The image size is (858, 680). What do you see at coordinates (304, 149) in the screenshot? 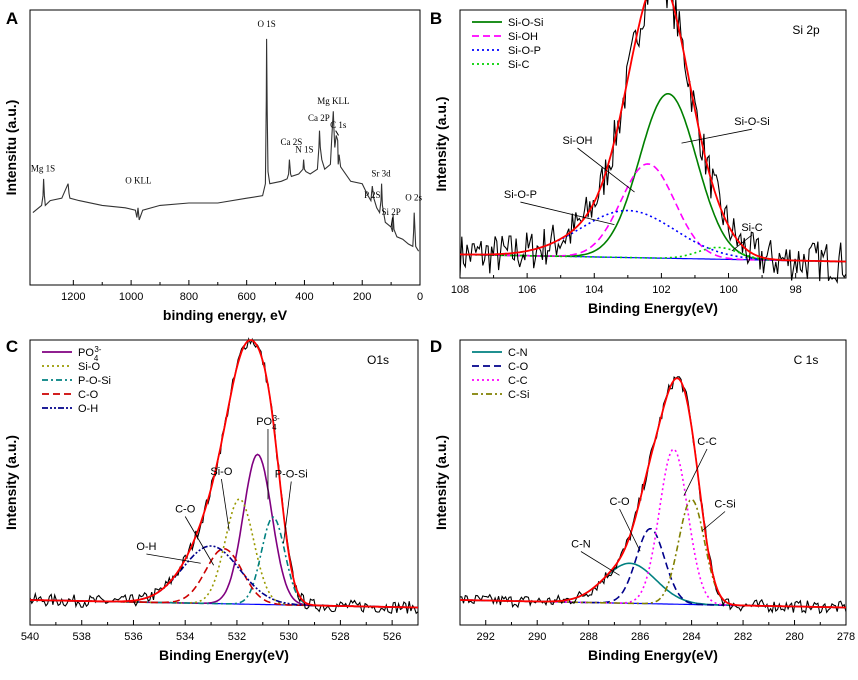
I see `peak-label: N 1S` at bounding box center [304, 149].